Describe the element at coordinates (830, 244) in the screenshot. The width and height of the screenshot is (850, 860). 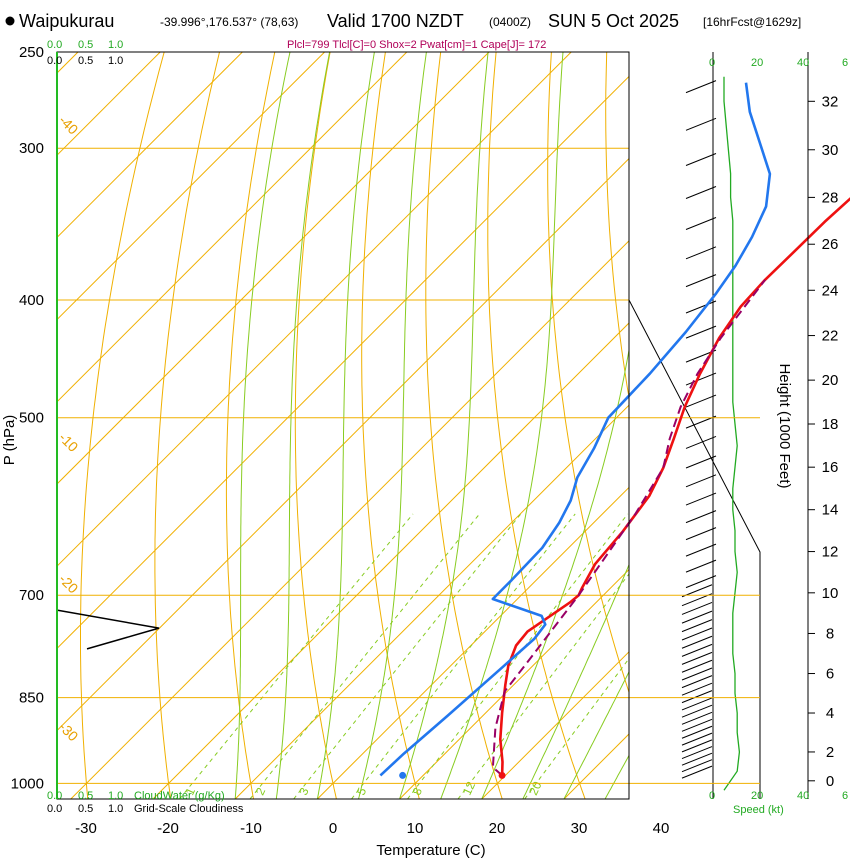
I see `height-tick: 26` at that location.